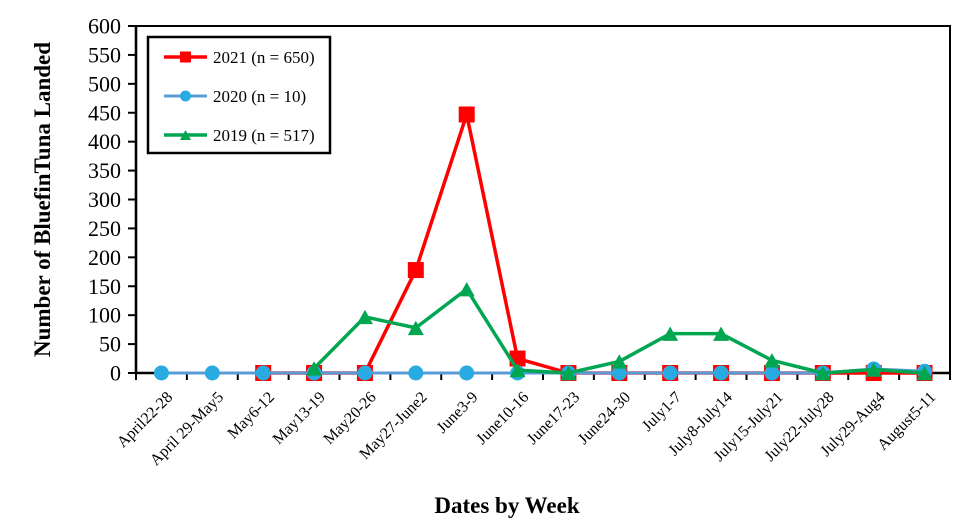 Image resolution: width=975 pixels, height=525 pixels. Describe the element at coordinates (502, 418) in the screenshot. I see `x-tick-label: June10-16` at that location.